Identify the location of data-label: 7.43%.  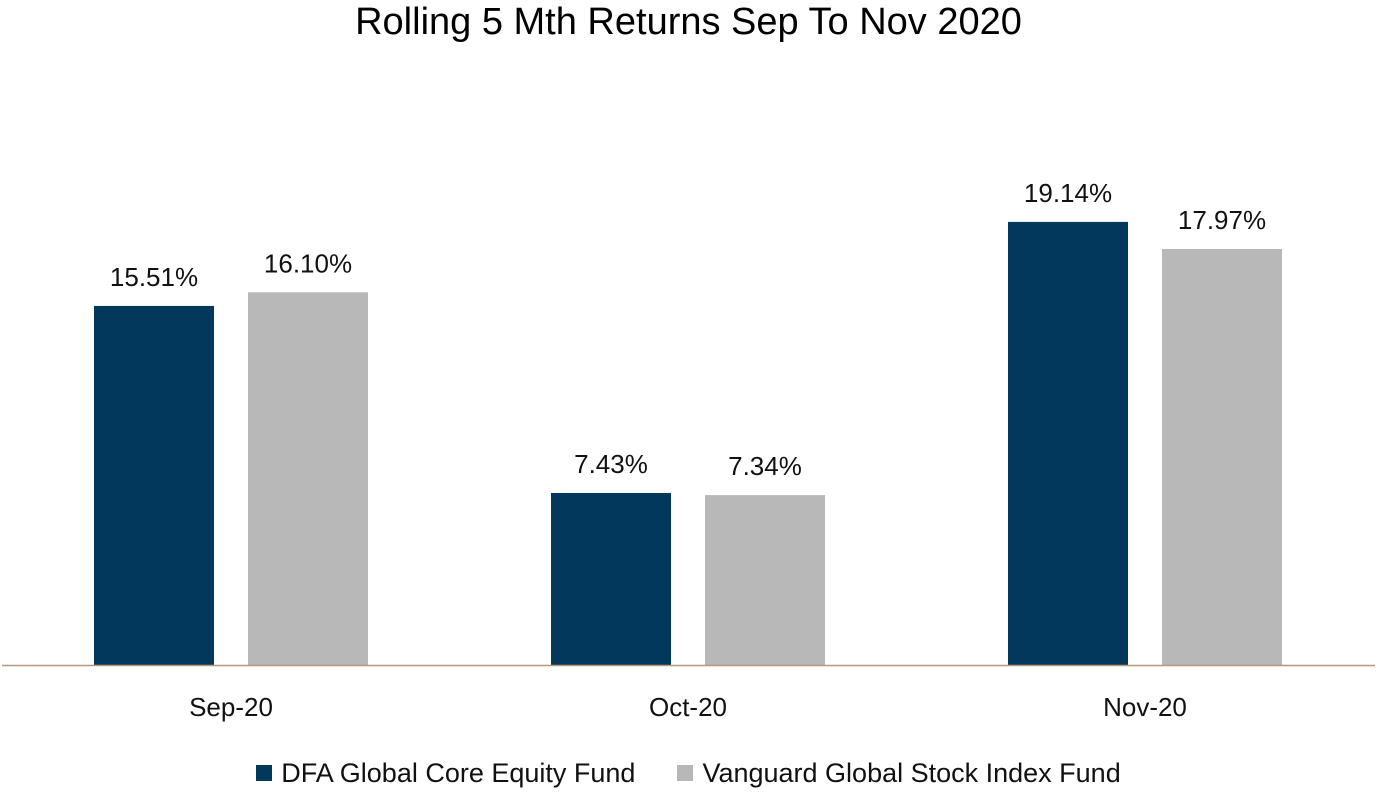
(611, 464).